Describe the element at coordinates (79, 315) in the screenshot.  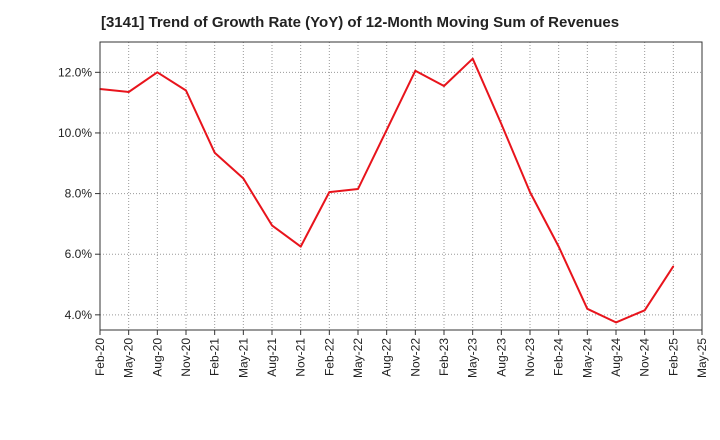
I see `y-tick-label: 4.0%` at that location.